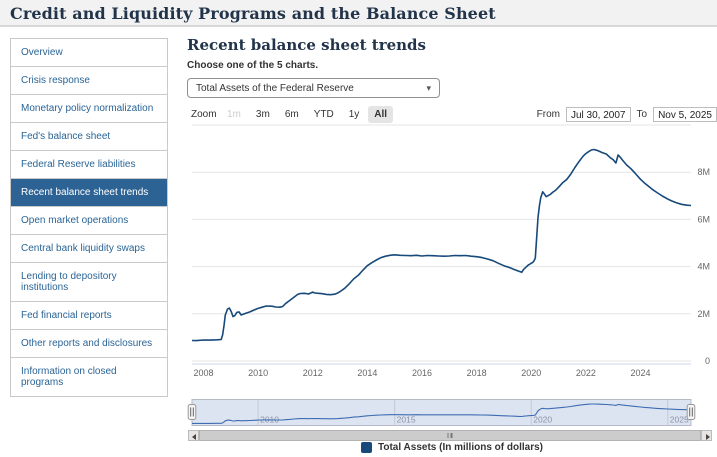 Image resolution: width=717 pixels, height=457 pixels. What do you see at coordinates (253, 65) in the screenshot?
I see `chart-chooser-label: Choose one of the 5 charts.` at bounding box center [253, 65].